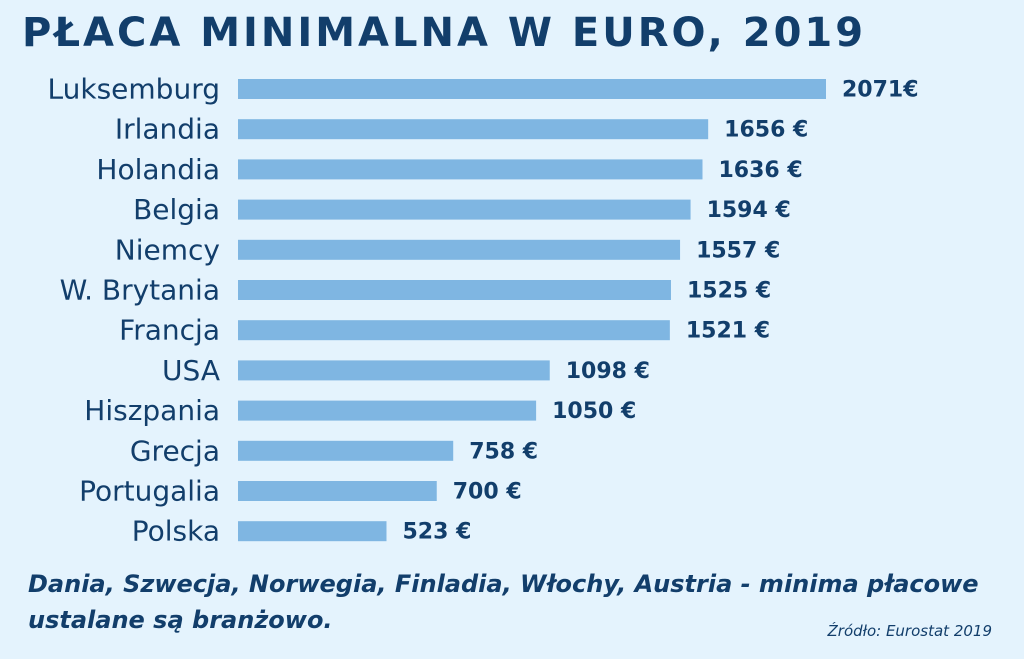 This screenshot has height=659, width=1024. Describe the element at coordinates (487, 492) in the screenshot. I see `value-label: 700 €` at that location.